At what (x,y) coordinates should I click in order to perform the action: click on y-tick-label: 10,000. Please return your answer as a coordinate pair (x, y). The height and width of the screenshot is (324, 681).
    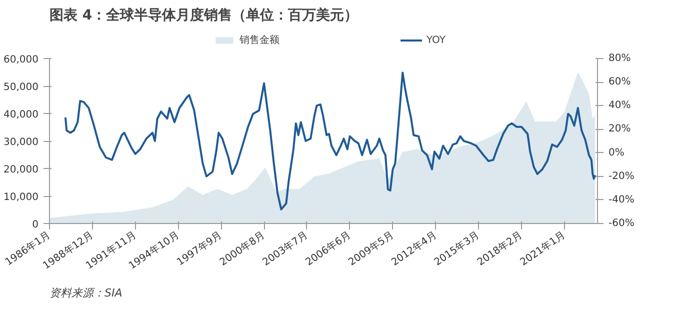
    Looking at the image, I should click on (21, 197).